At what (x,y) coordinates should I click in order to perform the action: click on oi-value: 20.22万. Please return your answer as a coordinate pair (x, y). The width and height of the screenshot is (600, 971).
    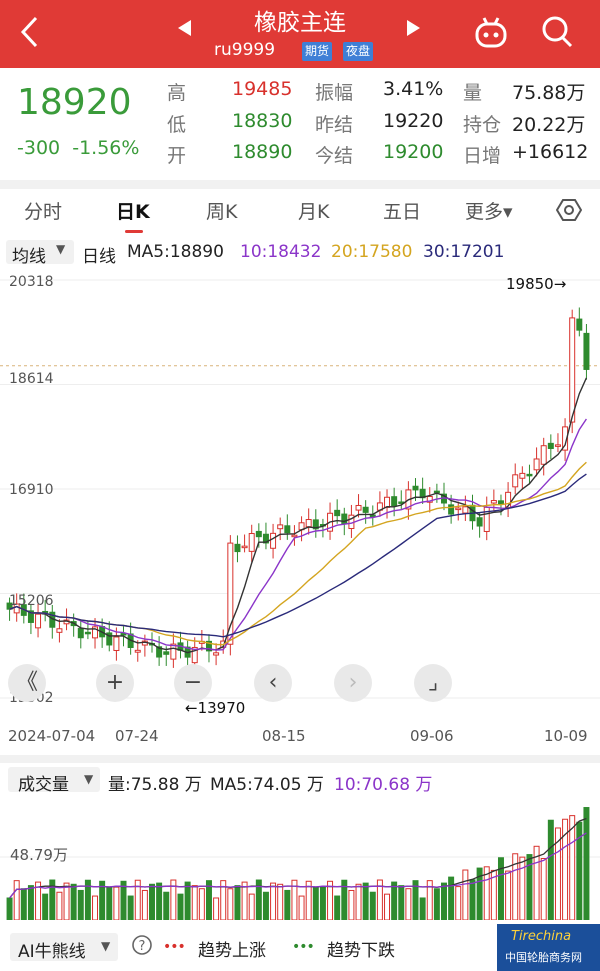
    Looking at the image, I should click on (549, 125).